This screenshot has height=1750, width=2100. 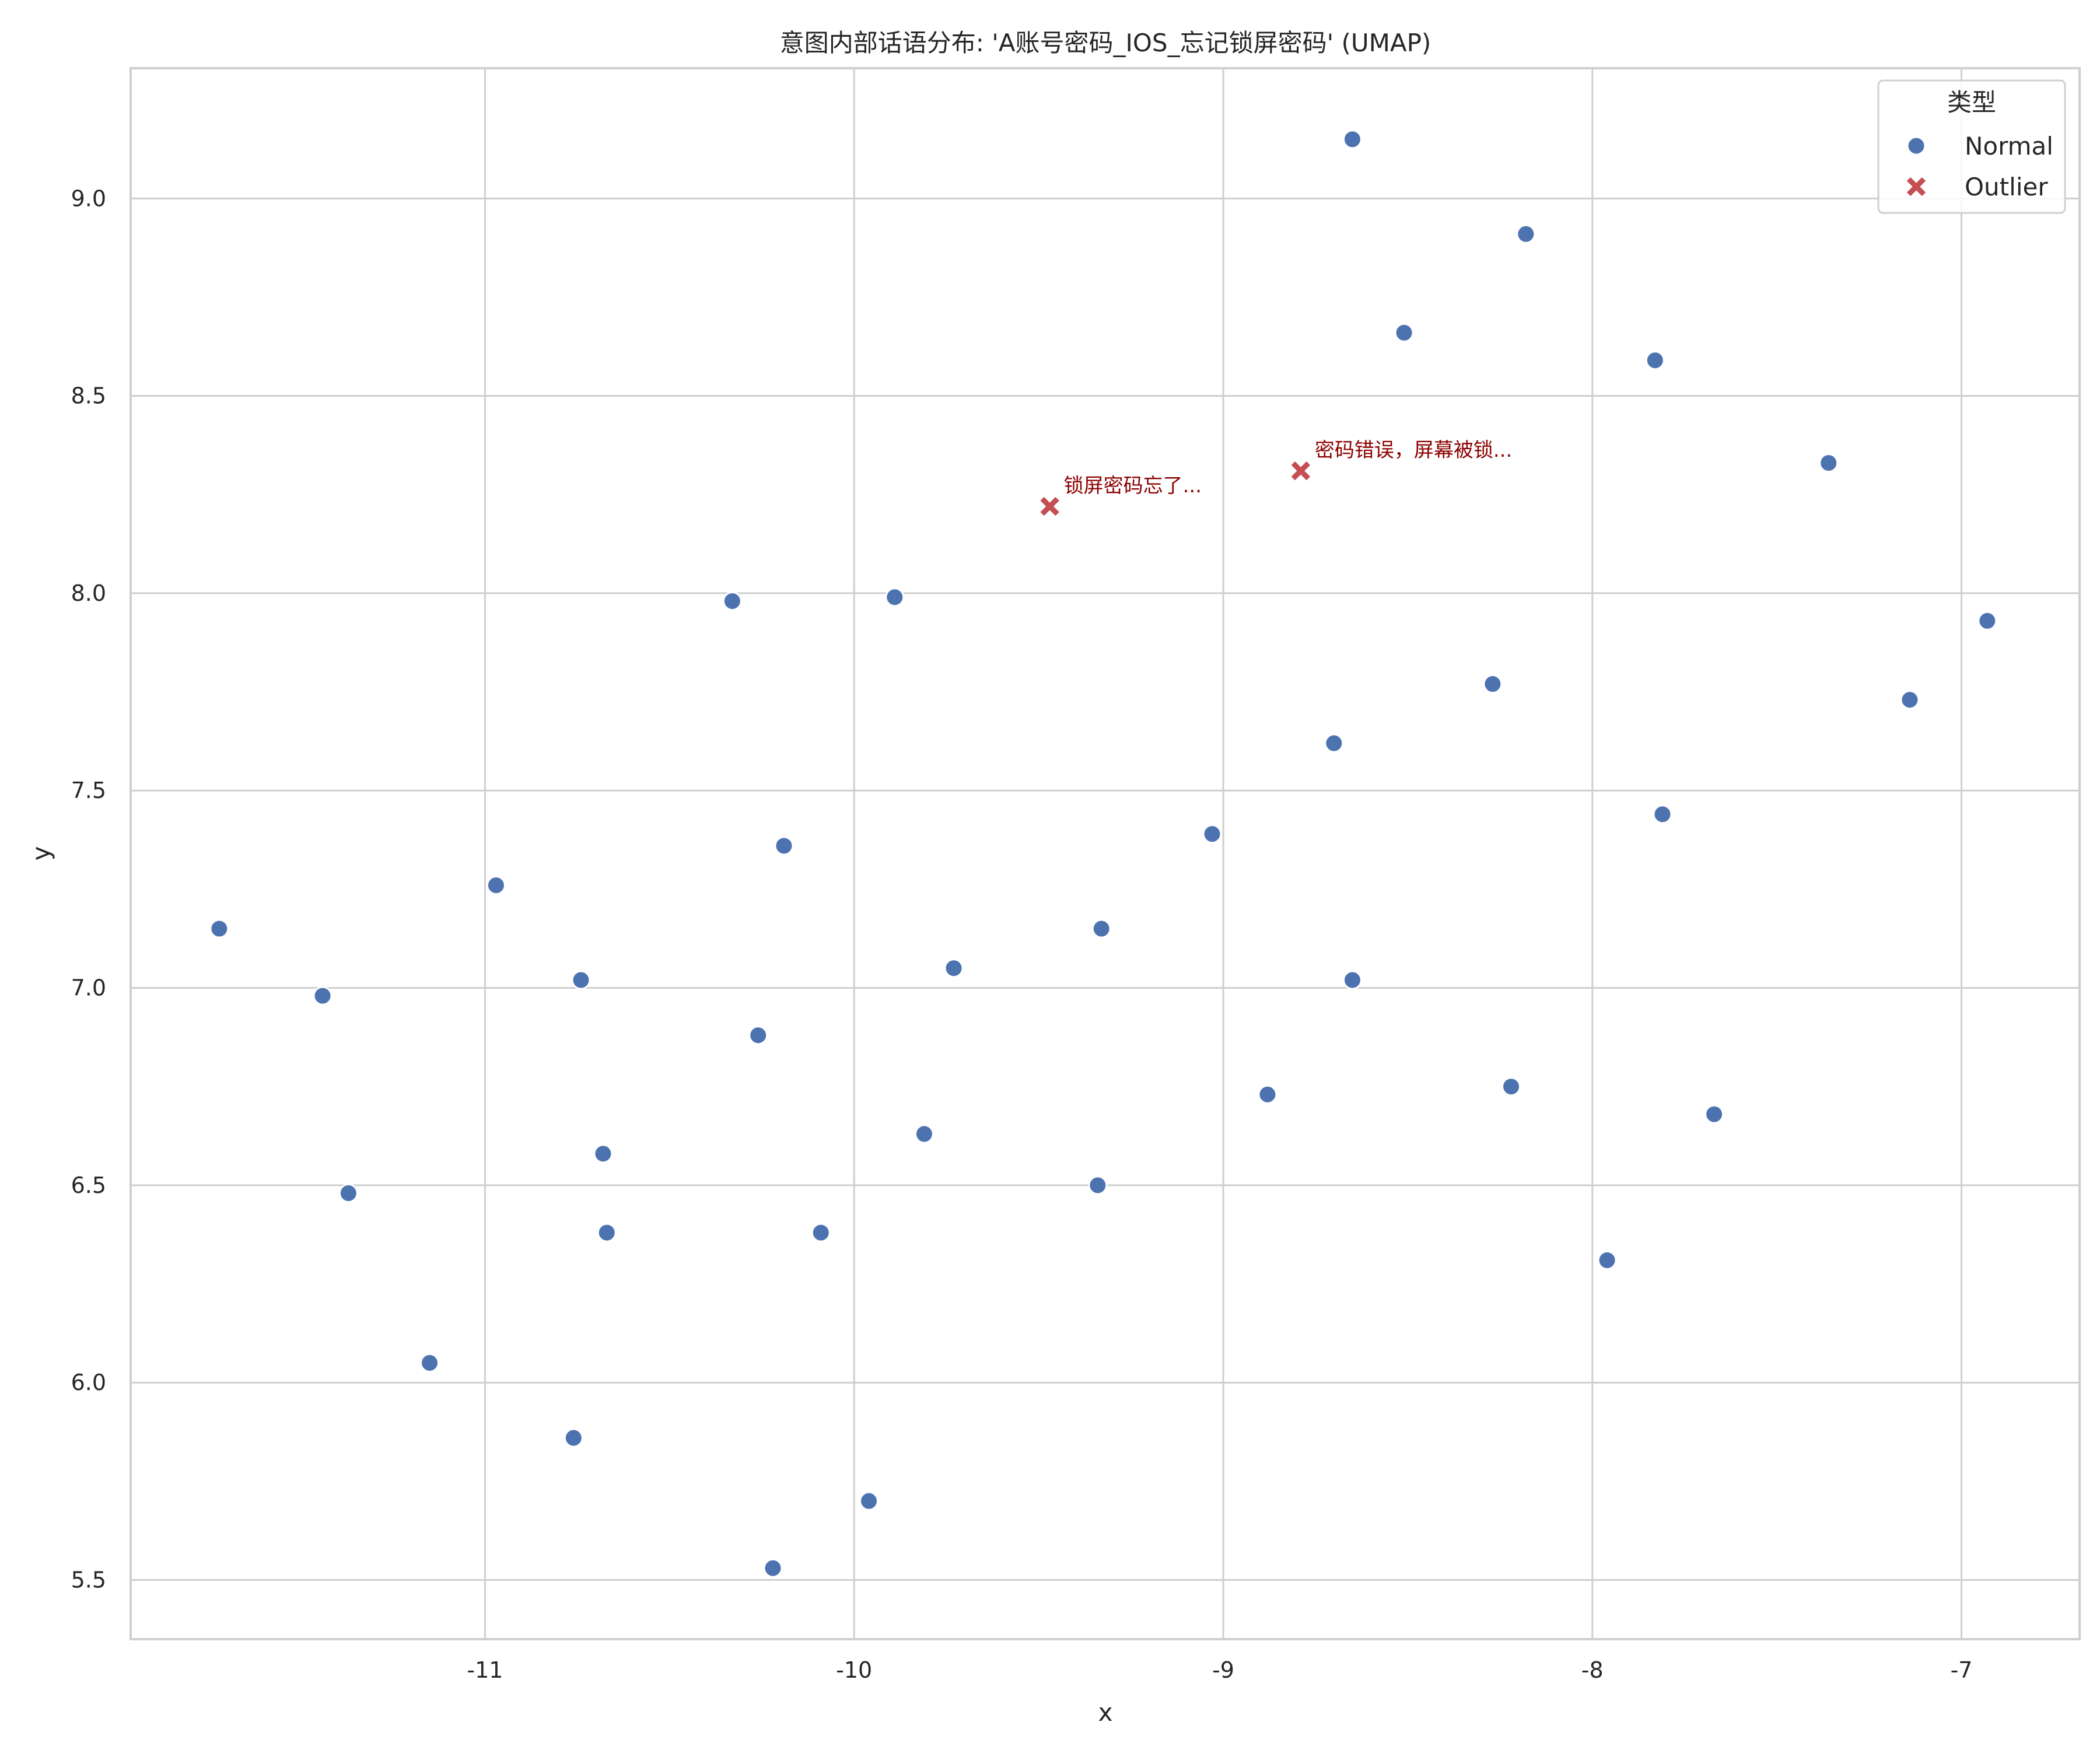 I want to click on legend-label-normal: Normal, so click(x=2009, y=146).